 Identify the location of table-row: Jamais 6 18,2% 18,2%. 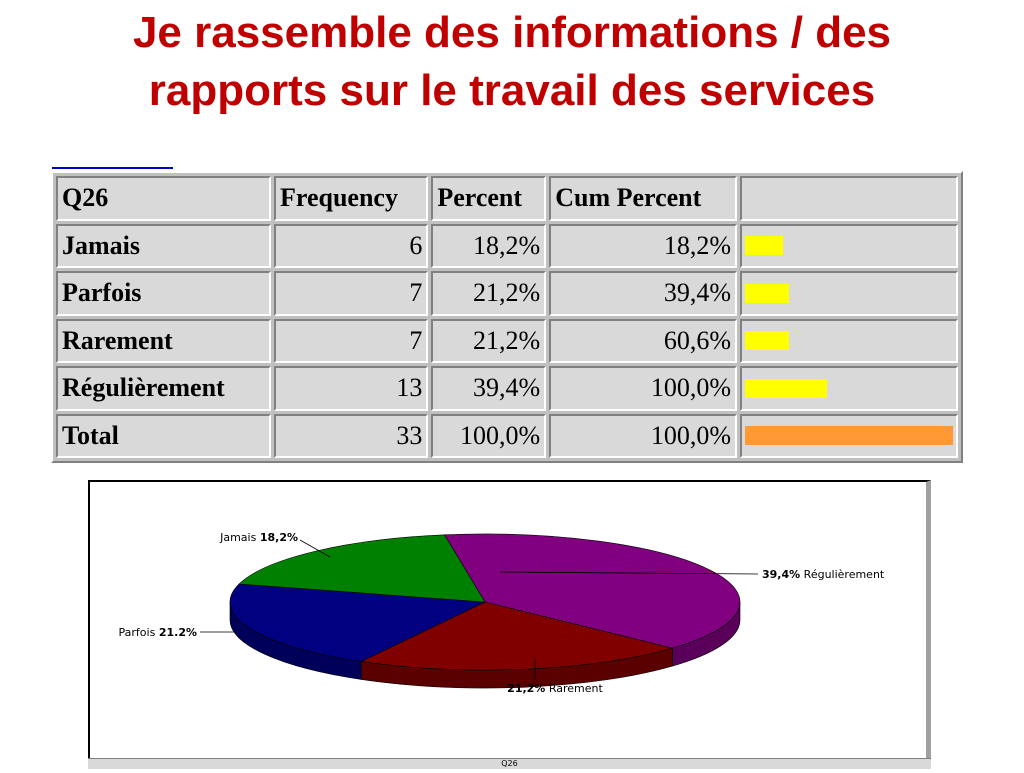
(507, 245).